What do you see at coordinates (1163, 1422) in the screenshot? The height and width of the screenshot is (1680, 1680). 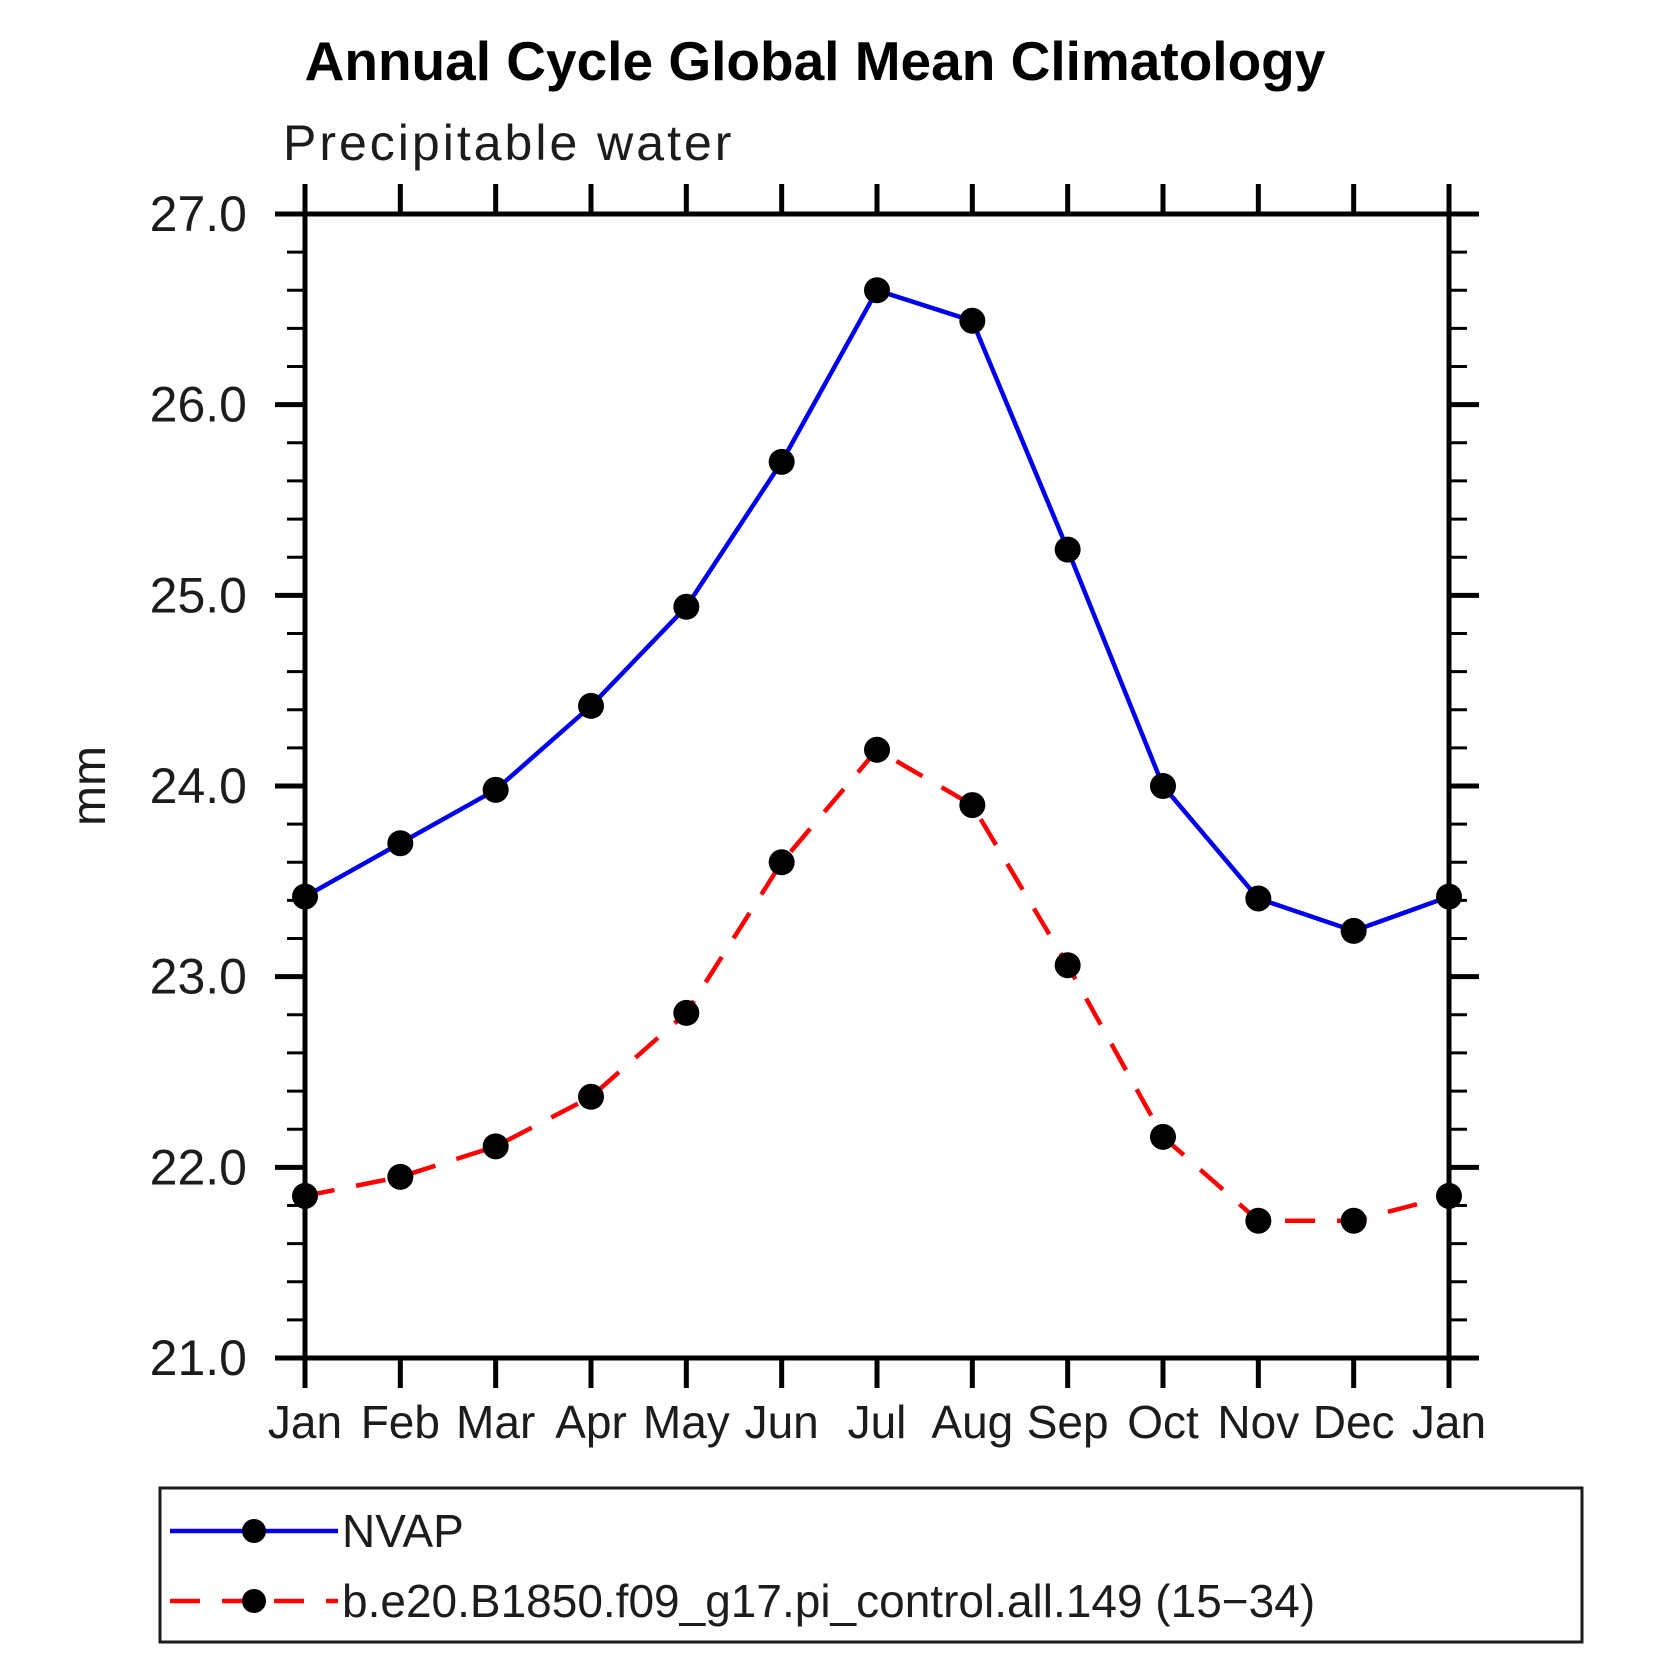 I see `x-tick-label: Oct` at bounding box center [1163, 1422].